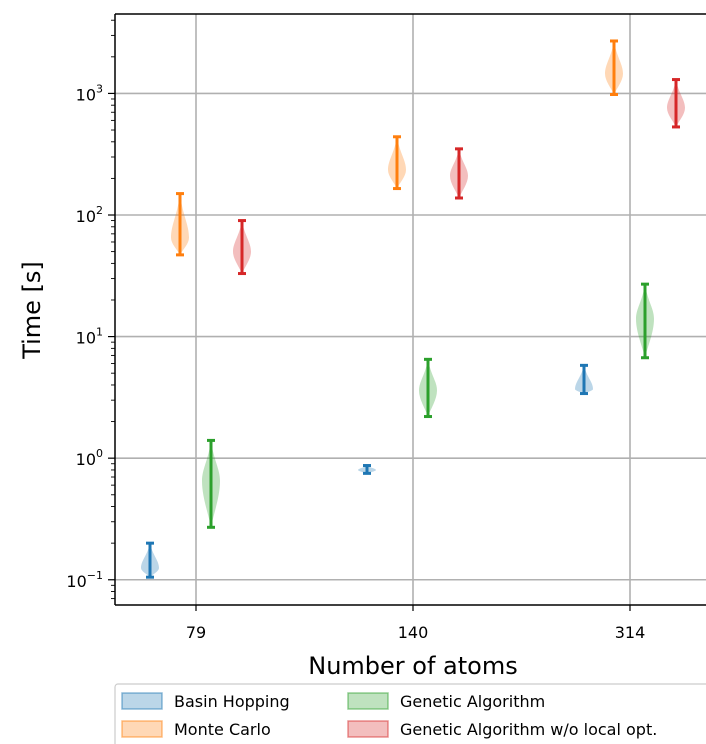 The image size is (706, 744). Describe the element at coordinates (472, 701) in the screenshot. I see `legend-label: Genetic Algorithm` at that location.